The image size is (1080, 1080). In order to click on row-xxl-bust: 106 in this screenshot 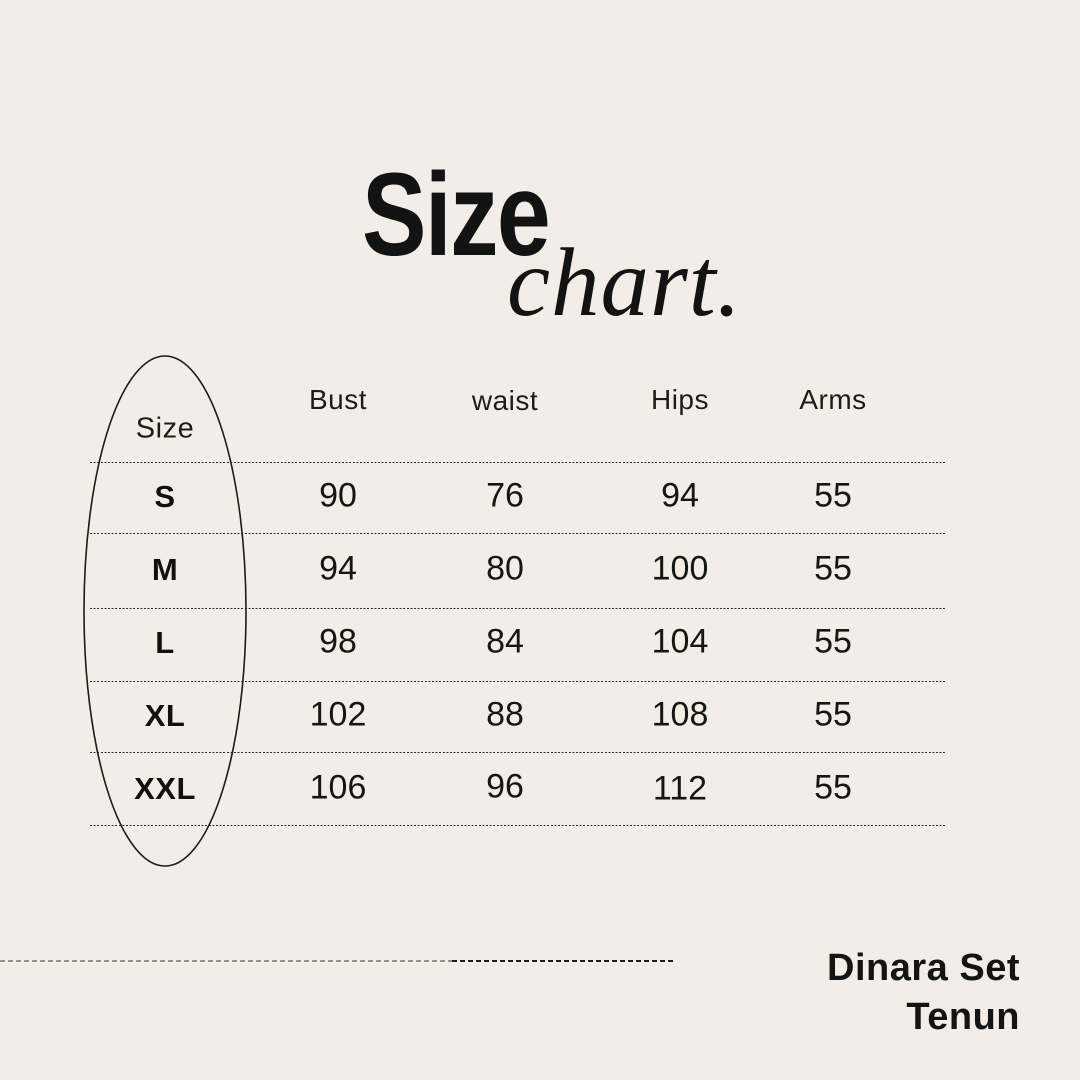, I will do `click(338, 787)`.